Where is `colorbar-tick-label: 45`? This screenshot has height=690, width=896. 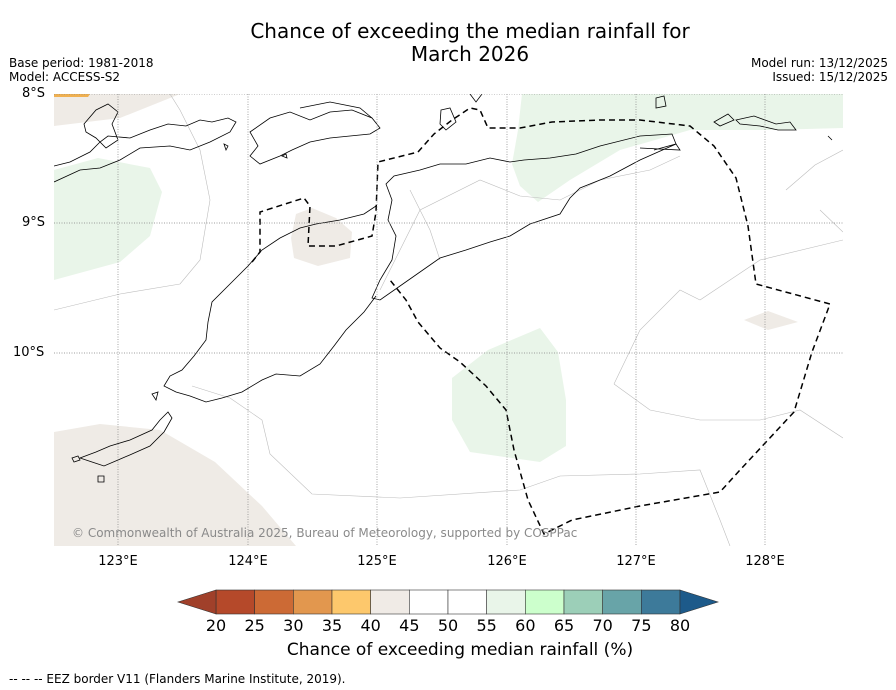
colorbar-tick-label: 45 is located at coordinates (409, 625).